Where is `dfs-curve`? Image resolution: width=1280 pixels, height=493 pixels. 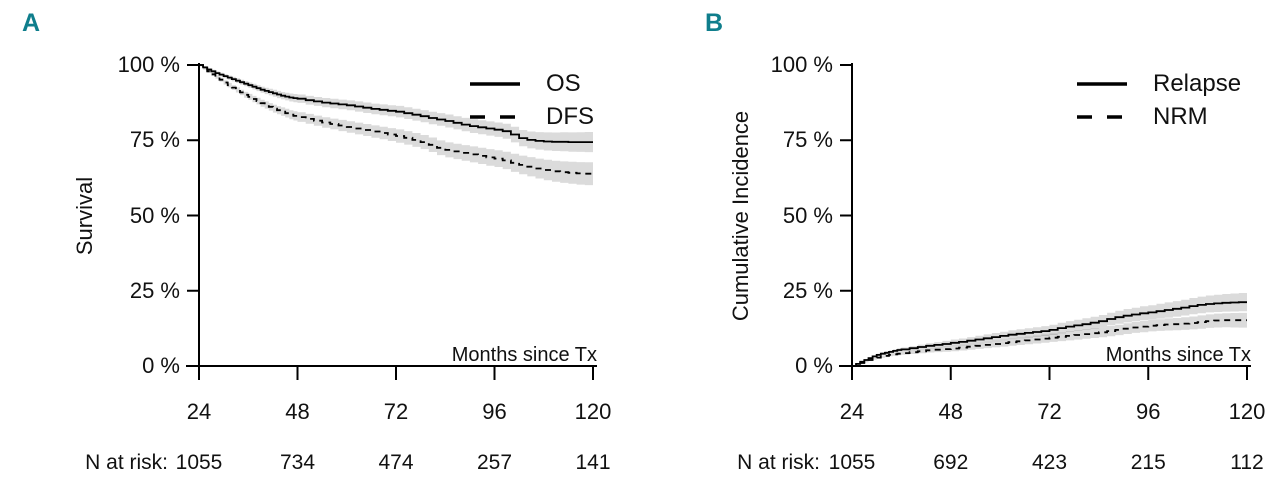
dfs-curve is located at coordinates (396, 119).